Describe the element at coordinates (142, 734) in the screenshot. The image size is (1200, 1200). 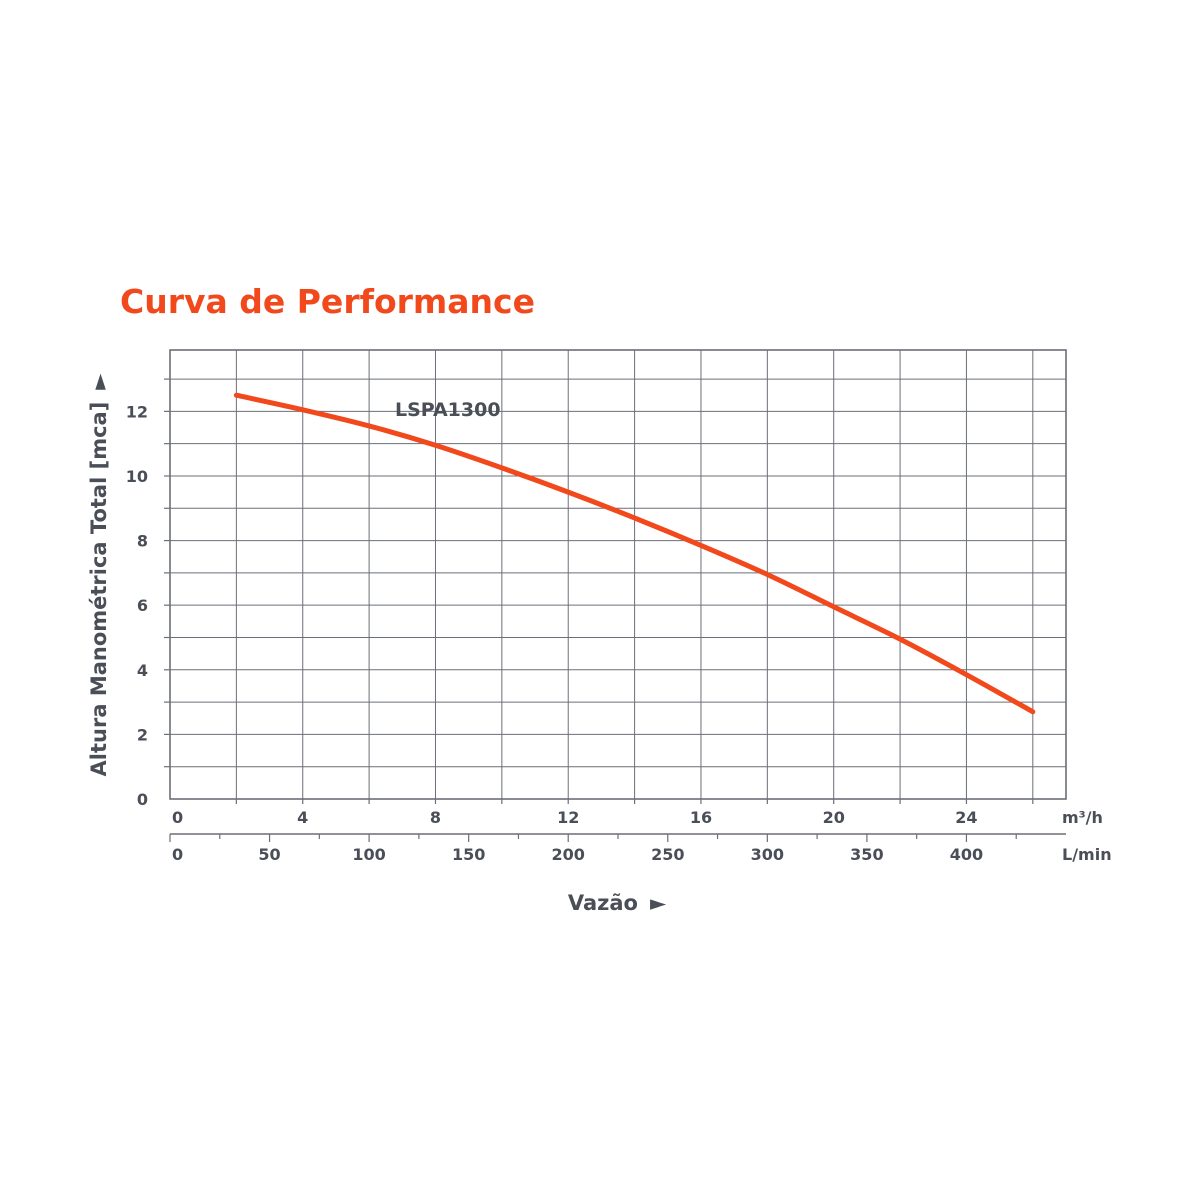
I see `y-tick-label: 2` at that location.